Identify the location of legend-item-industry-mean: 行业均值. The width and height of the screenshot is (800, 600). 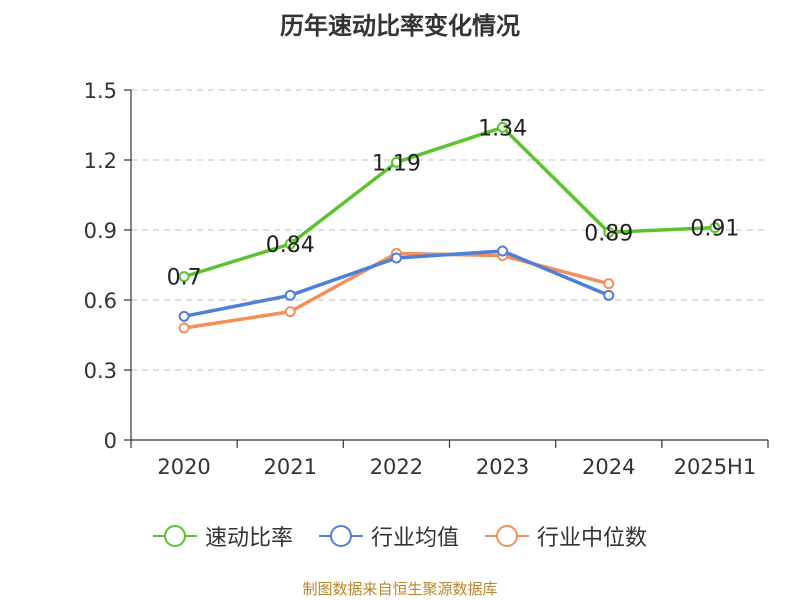
(388, 536).